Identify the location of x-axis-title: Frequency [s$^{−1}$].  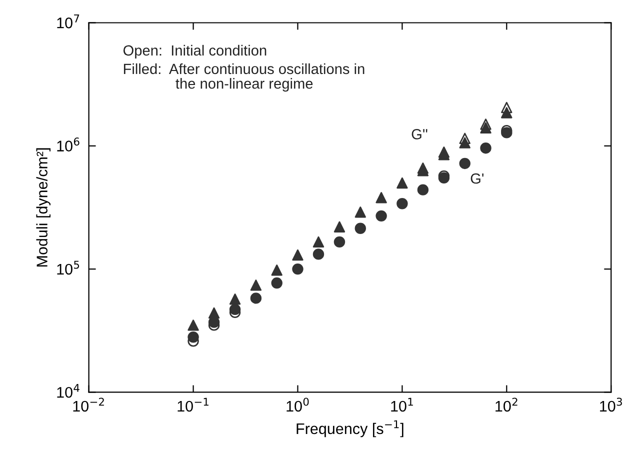
(350, 429).